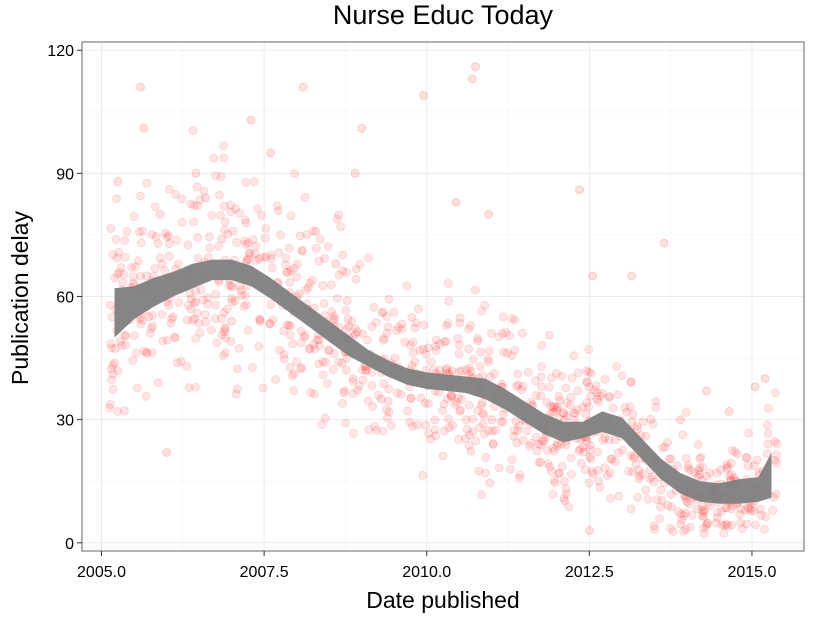 The height and width of the screenshot is (618, 825). Describe the element at coordinates (65, 421) in the screenshot. I see `y-tick-label: 30` at that location.